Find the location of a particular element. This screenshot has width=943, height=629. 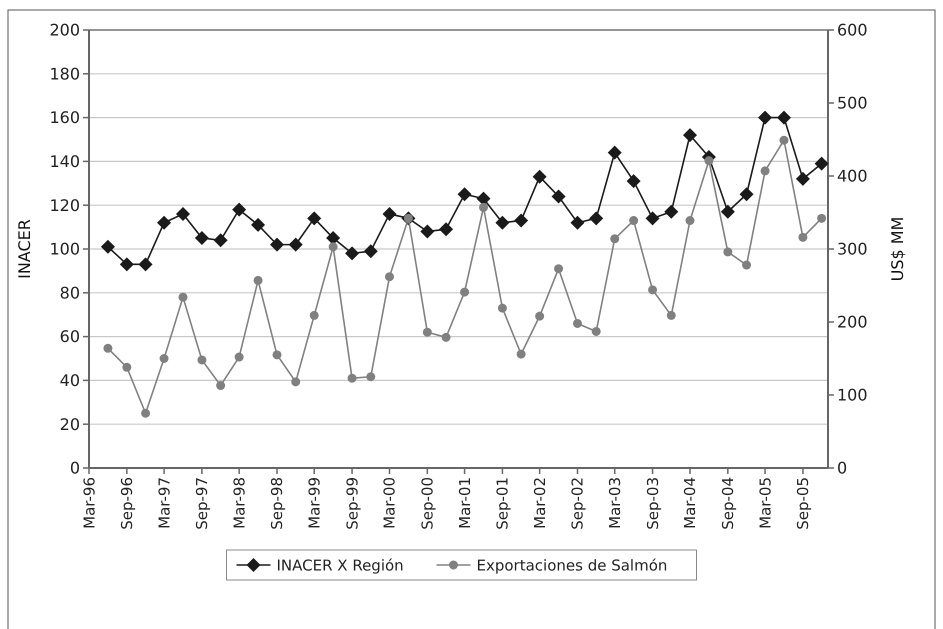

y2-tick-label: 300 is located at coordinates (852, 249).